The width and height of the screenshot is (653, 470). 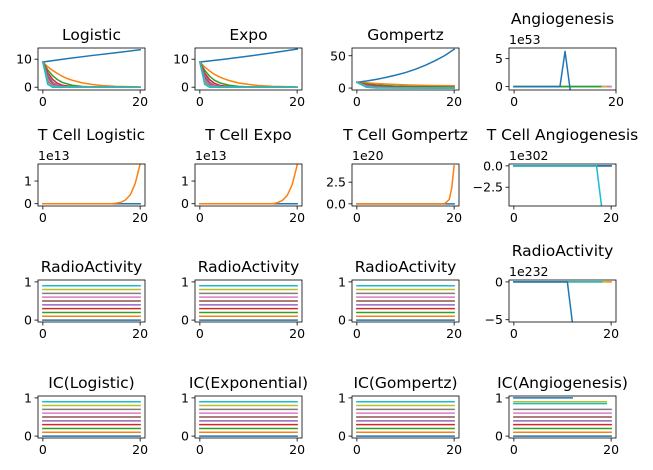 I want to click on subplot-6: 0 20 0 1 1e13 T Cell Expo, so click(x=243, y=175).